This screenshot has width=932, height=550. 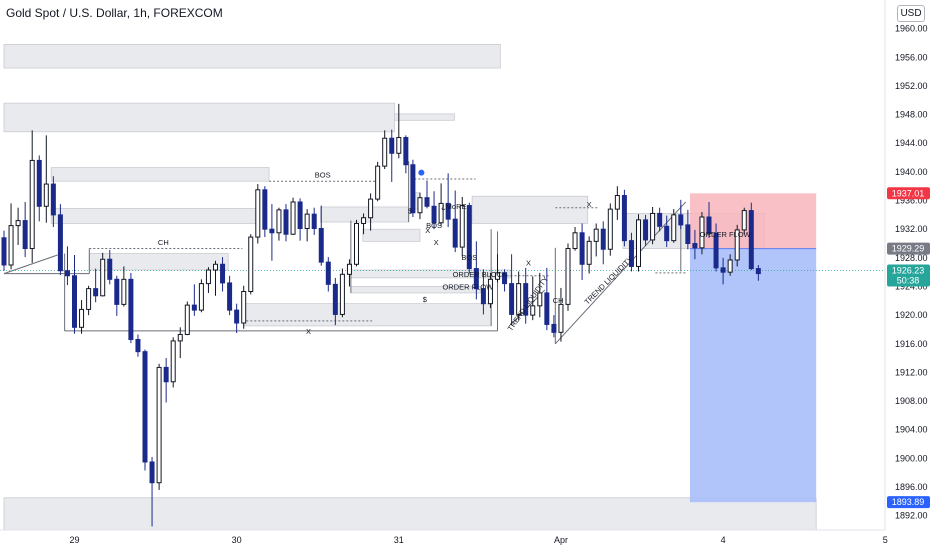 What do you see at coordinates (561, 540) in the screenshot?
I see `time-tick-label: Apr` at bounding box center [561, 540].